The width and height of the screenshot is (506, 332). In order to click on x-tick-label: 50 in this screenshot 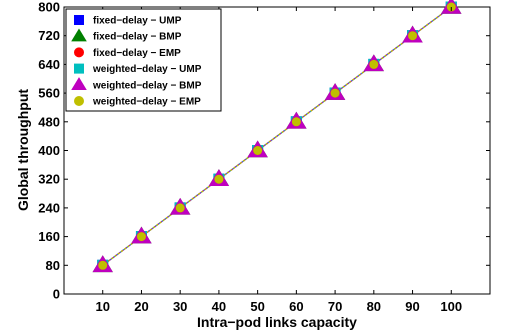, I will do `click(257, 306)`.